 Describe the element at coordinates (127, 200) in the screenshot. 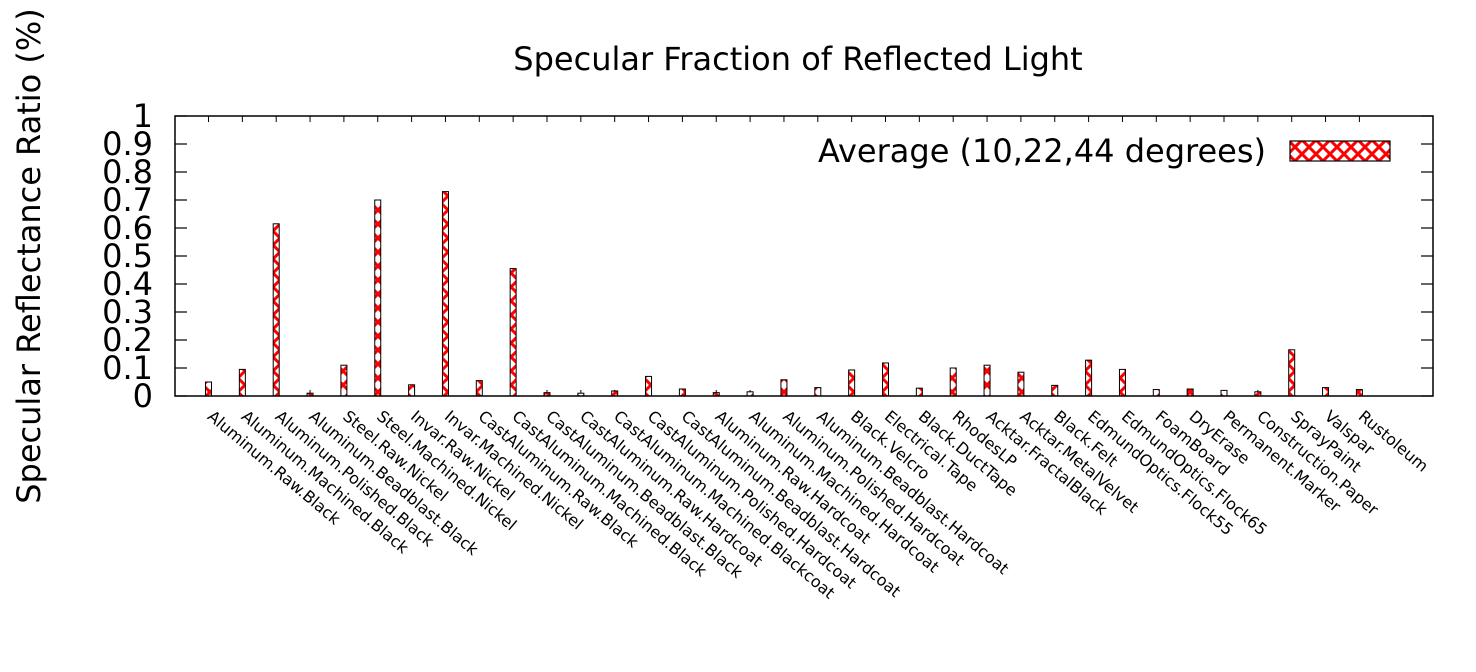

I see `y-tick-label: 0.7` at that location.